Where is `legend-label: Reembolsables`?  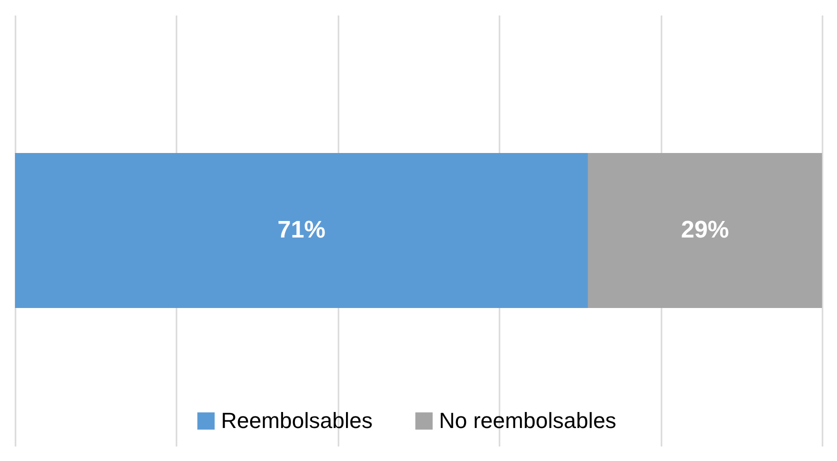
legend-label: Reembolsables is located at coordinates (297, 420).